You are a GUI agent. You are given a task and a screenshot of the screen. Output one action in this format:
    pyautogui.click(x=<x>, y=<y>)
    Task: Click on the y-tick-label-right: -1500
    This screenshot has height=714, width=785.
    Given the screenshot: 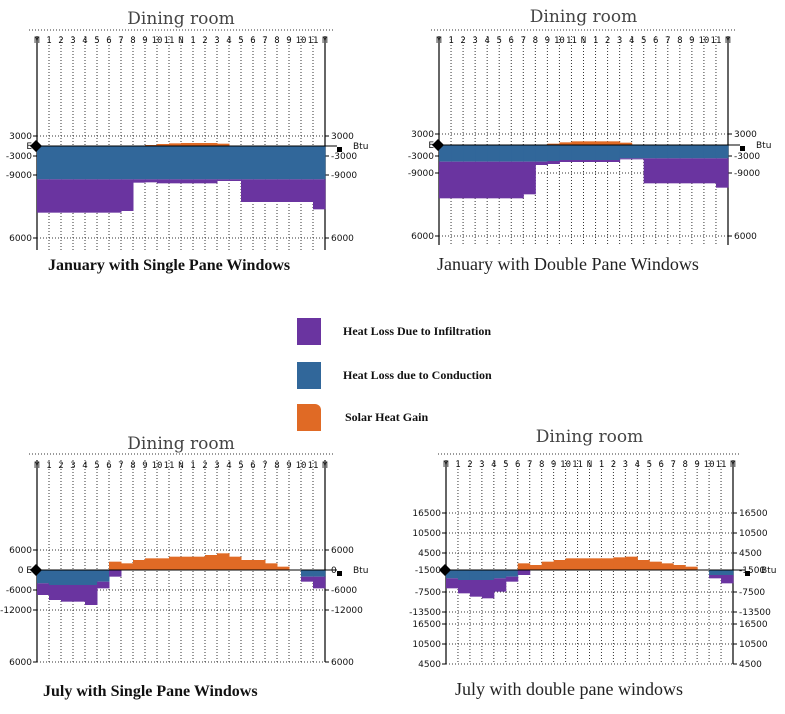 What is the action you would take?
    pyautogui.click(x=752, y=571)
    